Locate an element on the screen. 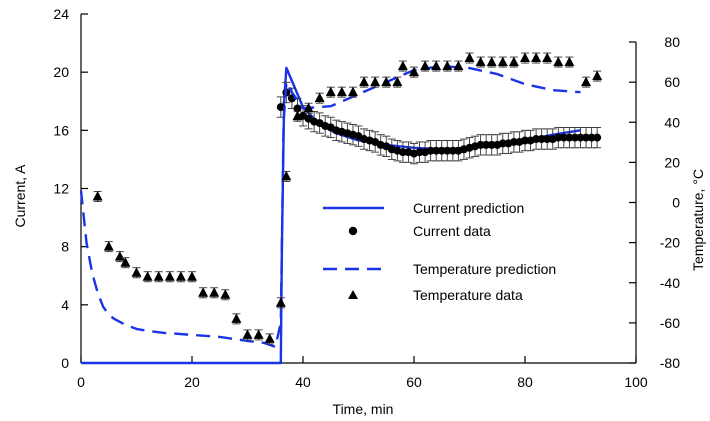 This screenshot has height=421, width=710. legend-current-prediction-label: Current prediction is located at coordinates (468, 208).